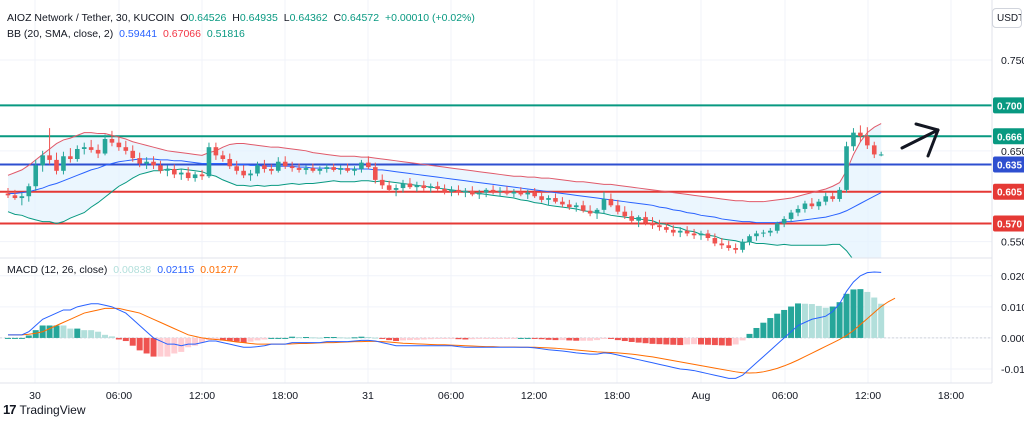  Describe the element at coordinates (35, 396) in the screenshot. I see `time-tick-label: 30` at that location.